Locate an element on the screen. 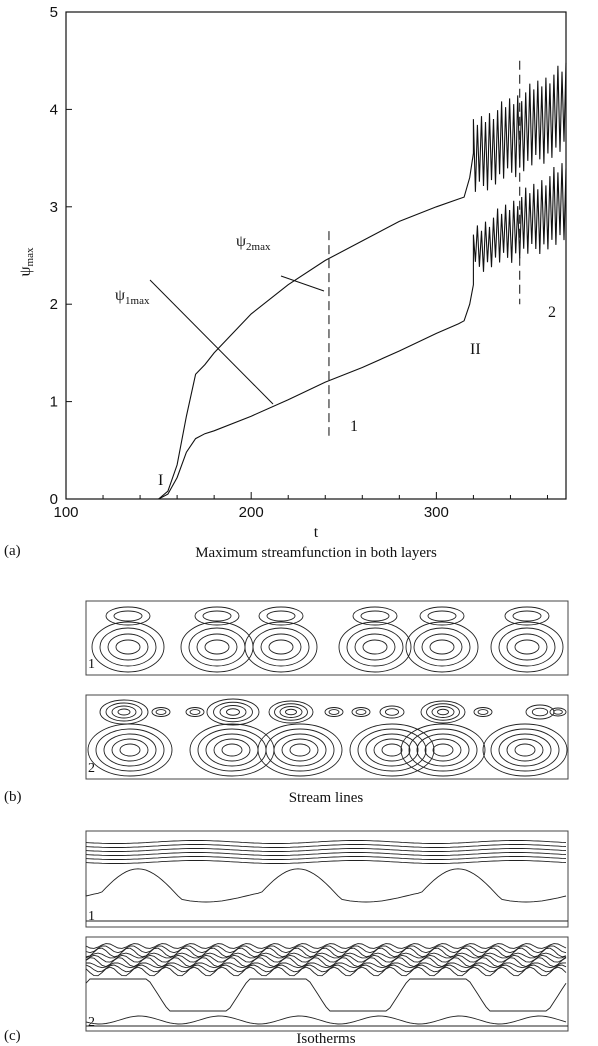 This screenshot has height=1046, width=598. x-axis-label: t is located at coordinates (316, 532).